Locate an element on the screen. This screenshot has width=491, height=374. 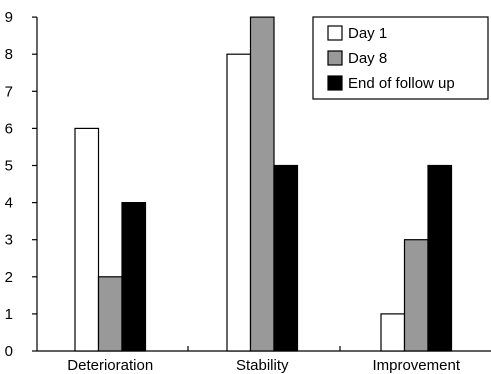
legend-label: Day 8 is located at coordinates (367, 58).